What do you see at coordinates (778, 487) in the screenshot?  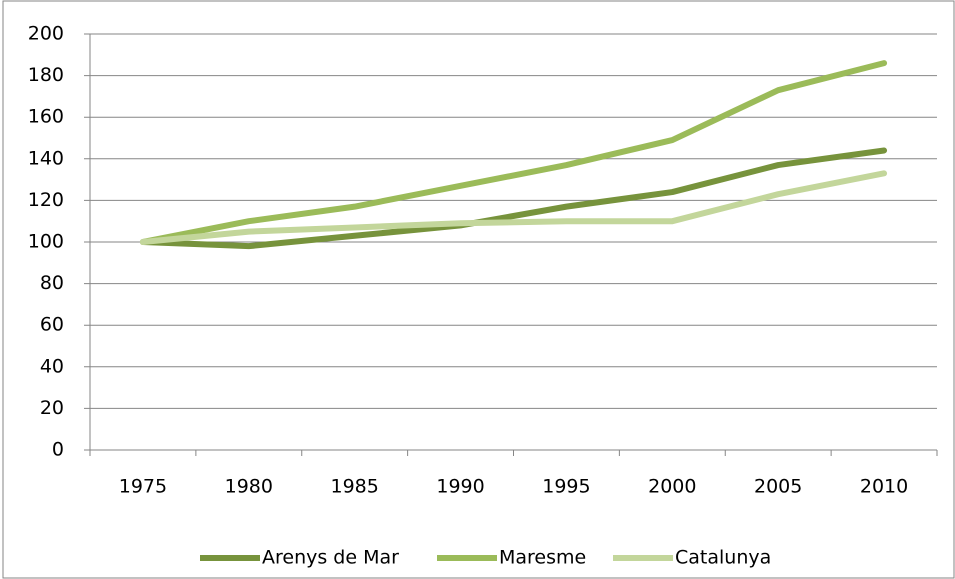 I see `x-tick-label: 2005` at bounding box center [778, 487].